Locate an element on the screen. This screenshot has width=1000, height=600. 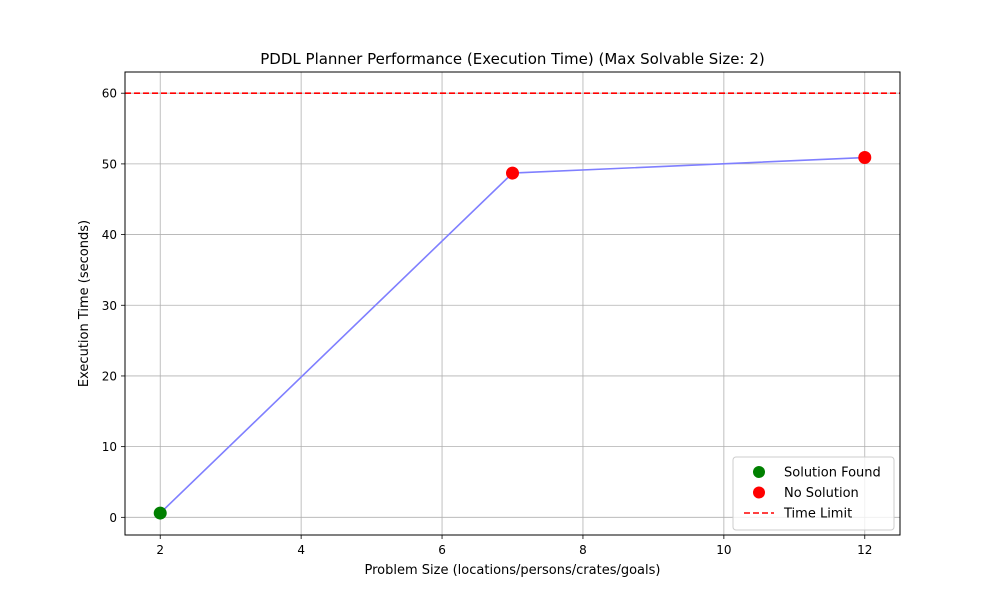
y-axis: 0 10 20 30 40 50 60 is located at coordinates (113, 306).